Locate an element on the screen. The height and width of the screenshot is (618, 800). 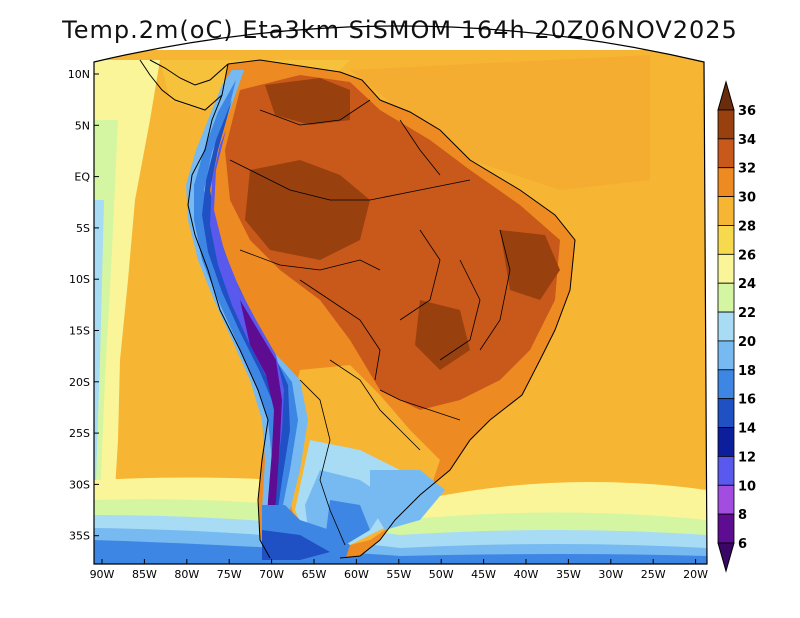
colorbar-label: 8 is located at coordinates (742, 515).